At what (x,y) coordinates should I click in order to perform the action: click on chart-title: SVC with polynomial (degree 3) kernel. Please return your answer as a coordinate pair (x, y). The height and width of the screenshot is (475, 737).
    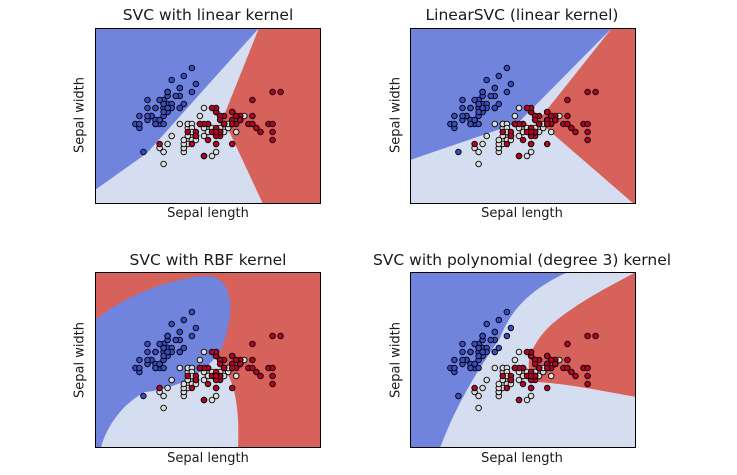
    Looking at the image, I should click on (522, 260).